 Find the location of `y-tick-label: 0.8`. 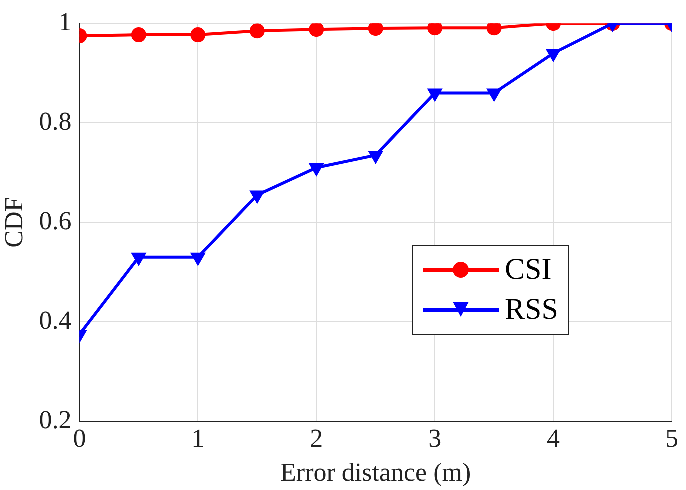

y-tick-label: 0.8 is located at coordinates (55, 121).